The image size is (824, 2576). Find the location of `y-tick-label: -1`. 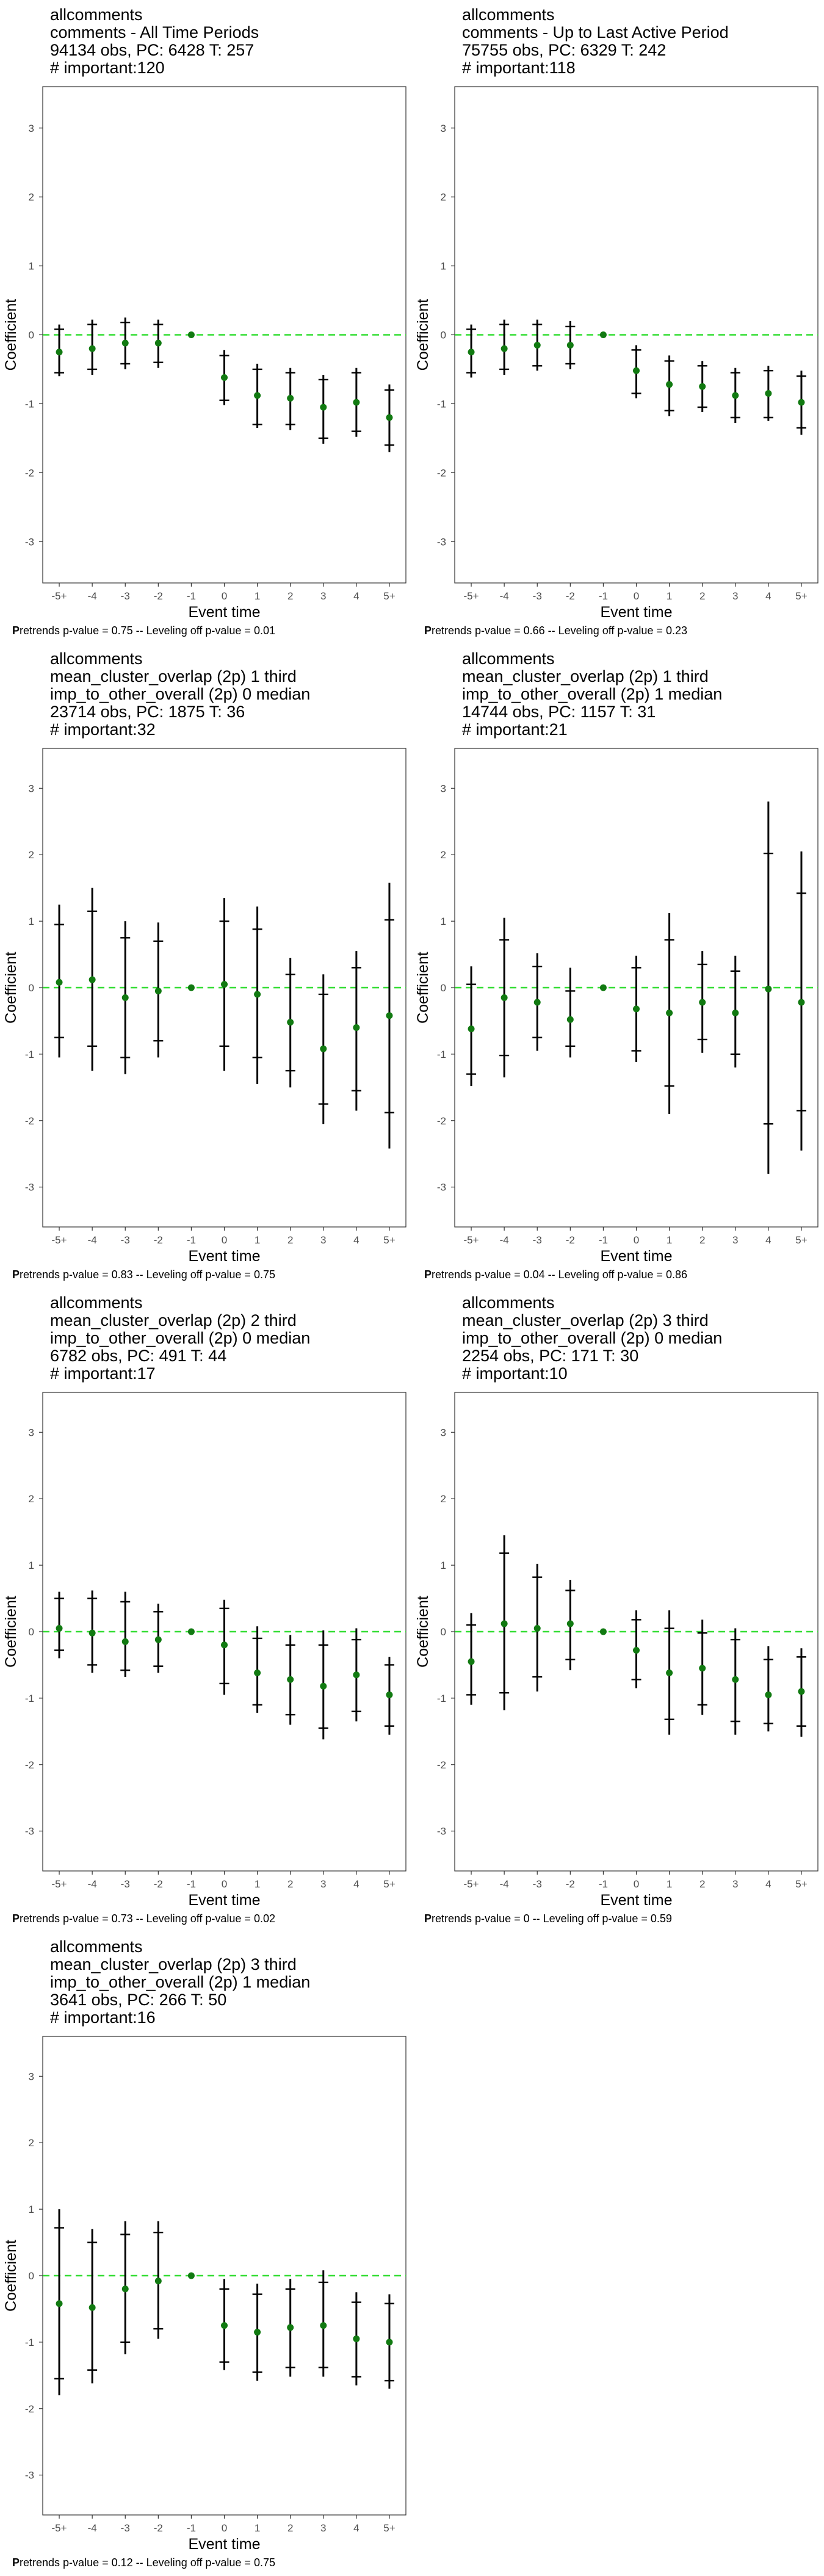

y-tick-label: -1 is located at coordinates (29, 1054).